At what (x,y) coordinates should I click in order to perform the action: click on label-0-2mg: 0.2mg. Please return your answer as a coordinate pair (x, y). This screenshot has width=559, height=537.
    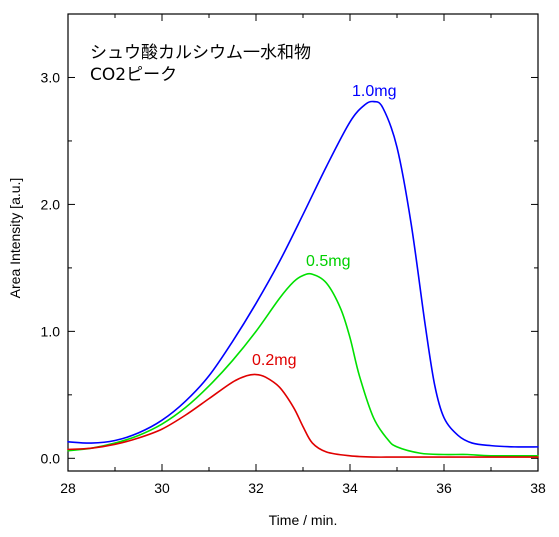
    Looking at the image, I should click on (274, 360).